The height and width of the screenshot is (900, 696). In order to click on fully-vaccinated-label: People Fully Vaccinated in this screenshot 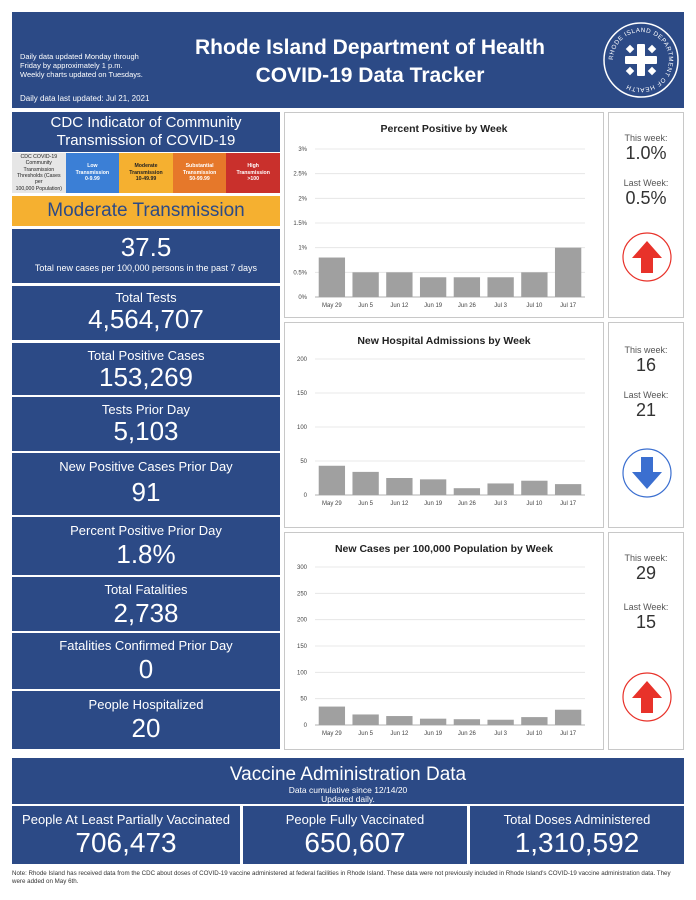, I will do `click(355, 819)`.